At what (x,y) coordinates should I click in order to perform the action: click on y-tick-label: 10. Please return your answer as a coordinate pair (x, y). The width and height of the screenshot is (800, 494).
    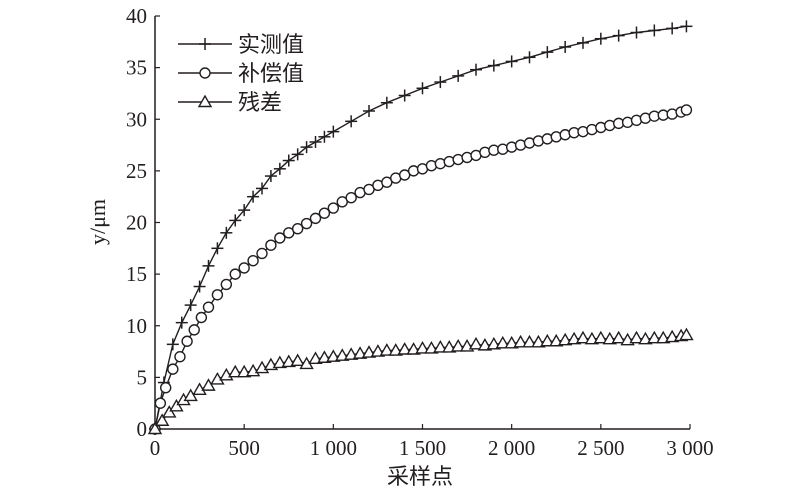
    Looking at the image, I should click on (136, 326).